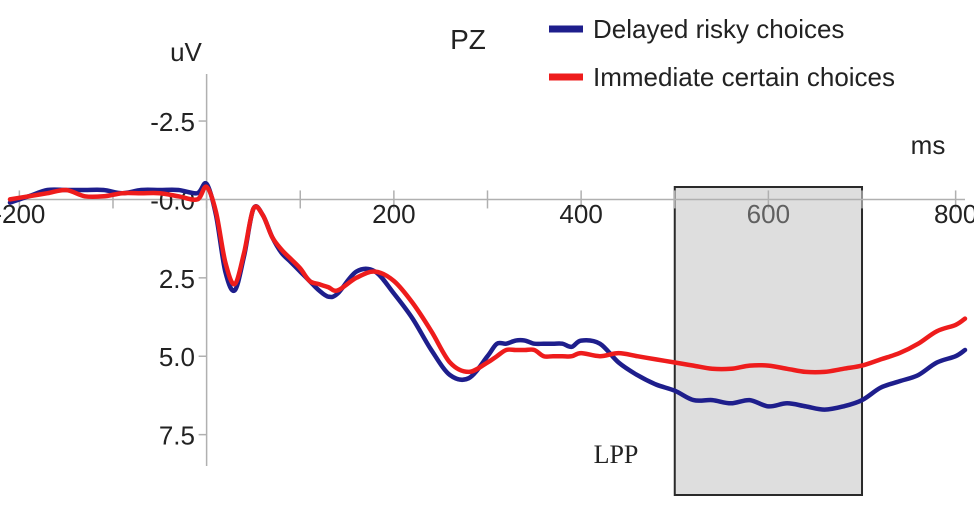 The image size is (974, 516). I want to click on legend-label: Delayed risky choices, so click(718, 29).